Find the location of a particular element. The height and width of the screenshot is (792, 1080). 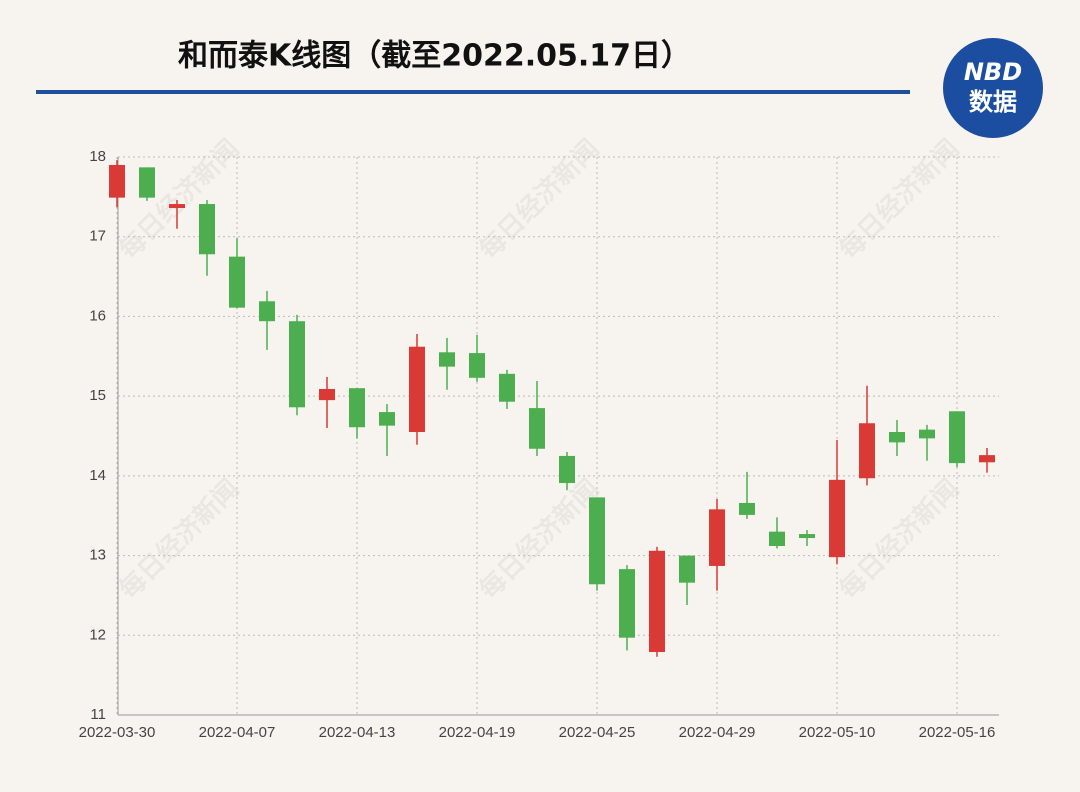

y-tick-label: 14 is located at coordinates (97, 475).